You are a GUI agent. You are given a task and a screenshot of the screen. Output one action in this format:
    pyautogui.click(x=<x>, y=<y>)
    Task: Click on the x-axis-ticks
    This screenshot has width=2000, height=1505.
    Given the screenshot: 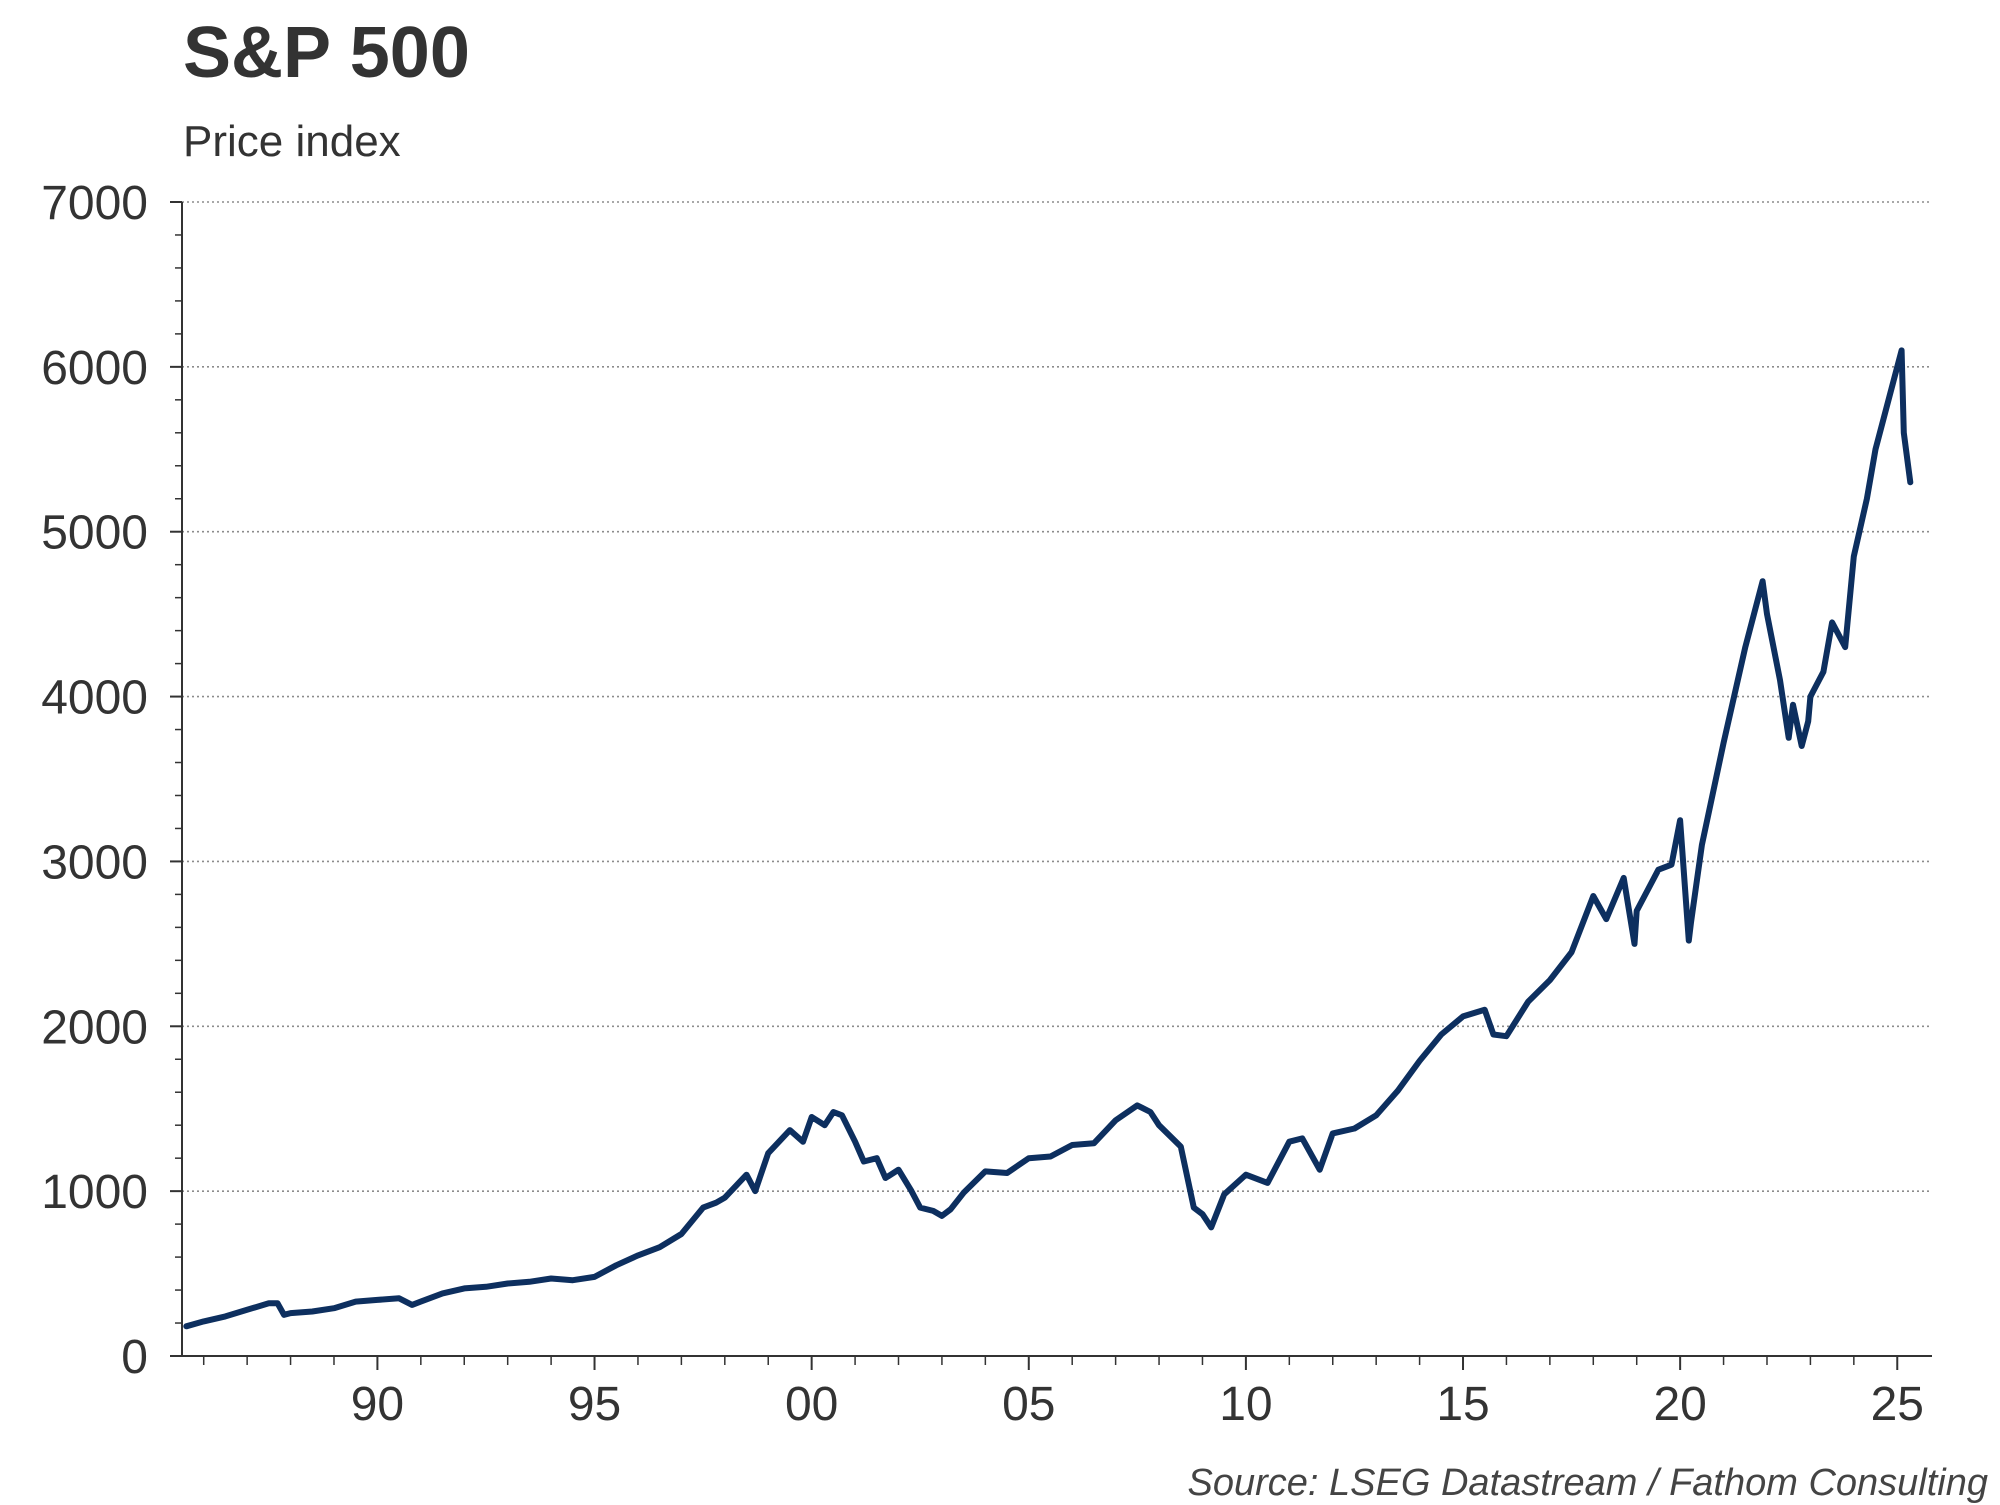 What is the action you would take?
    pyautogui.click(x=1050, y=1363)
    